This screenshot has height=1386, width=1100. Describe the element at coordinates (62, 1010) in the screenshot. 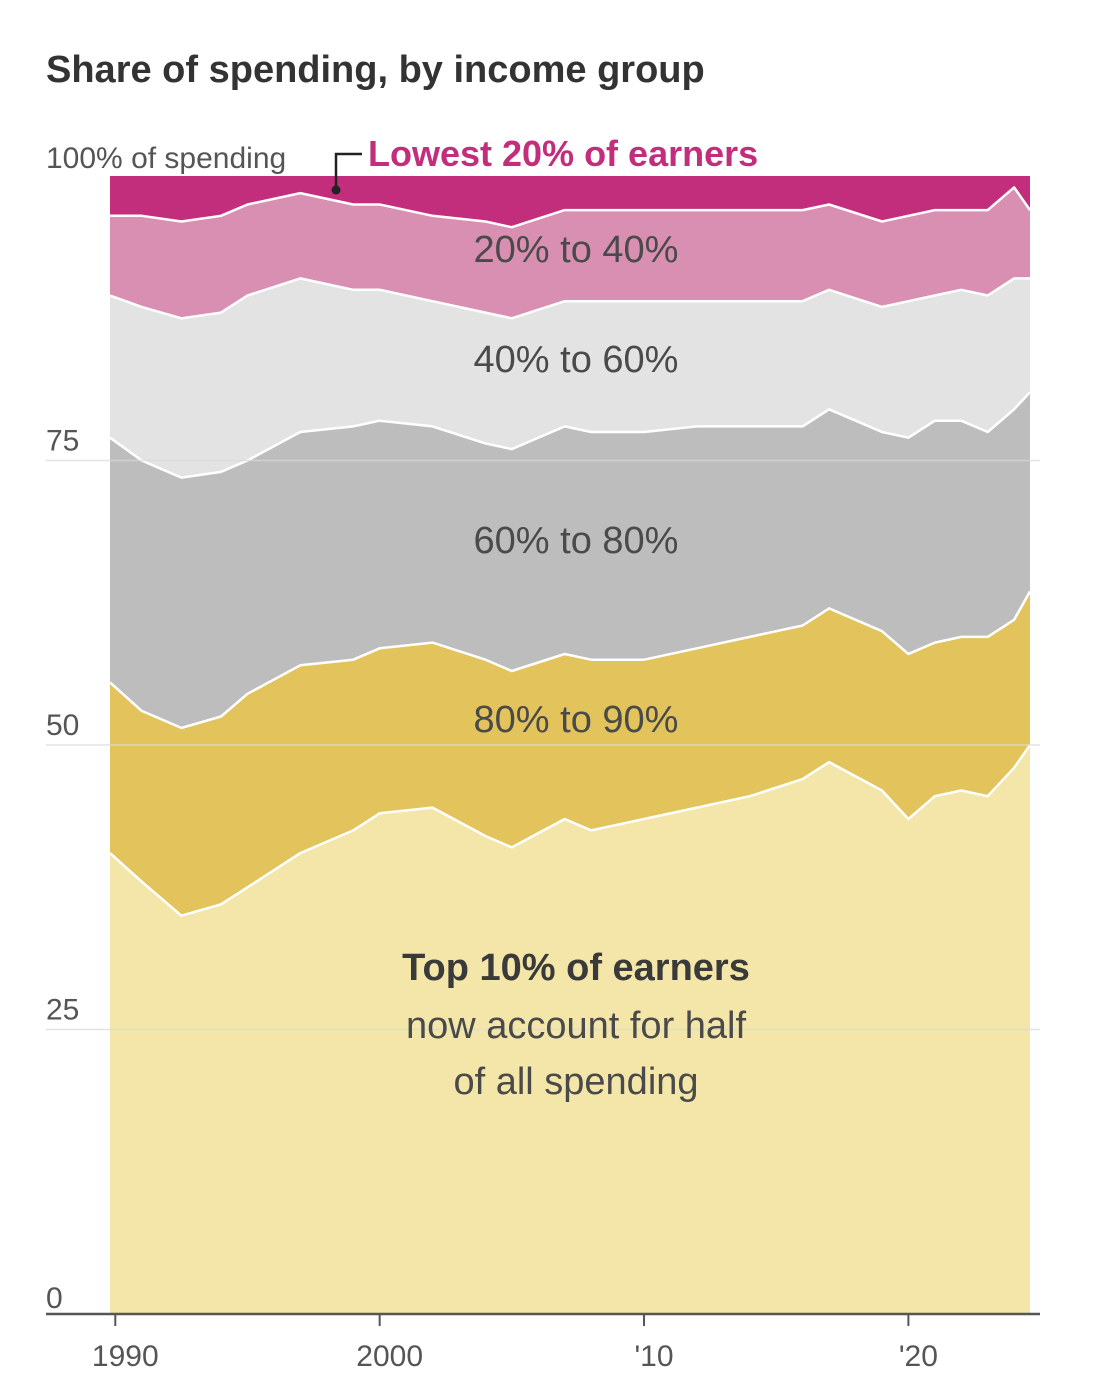

I see `y-tick-25: 25` at that location.